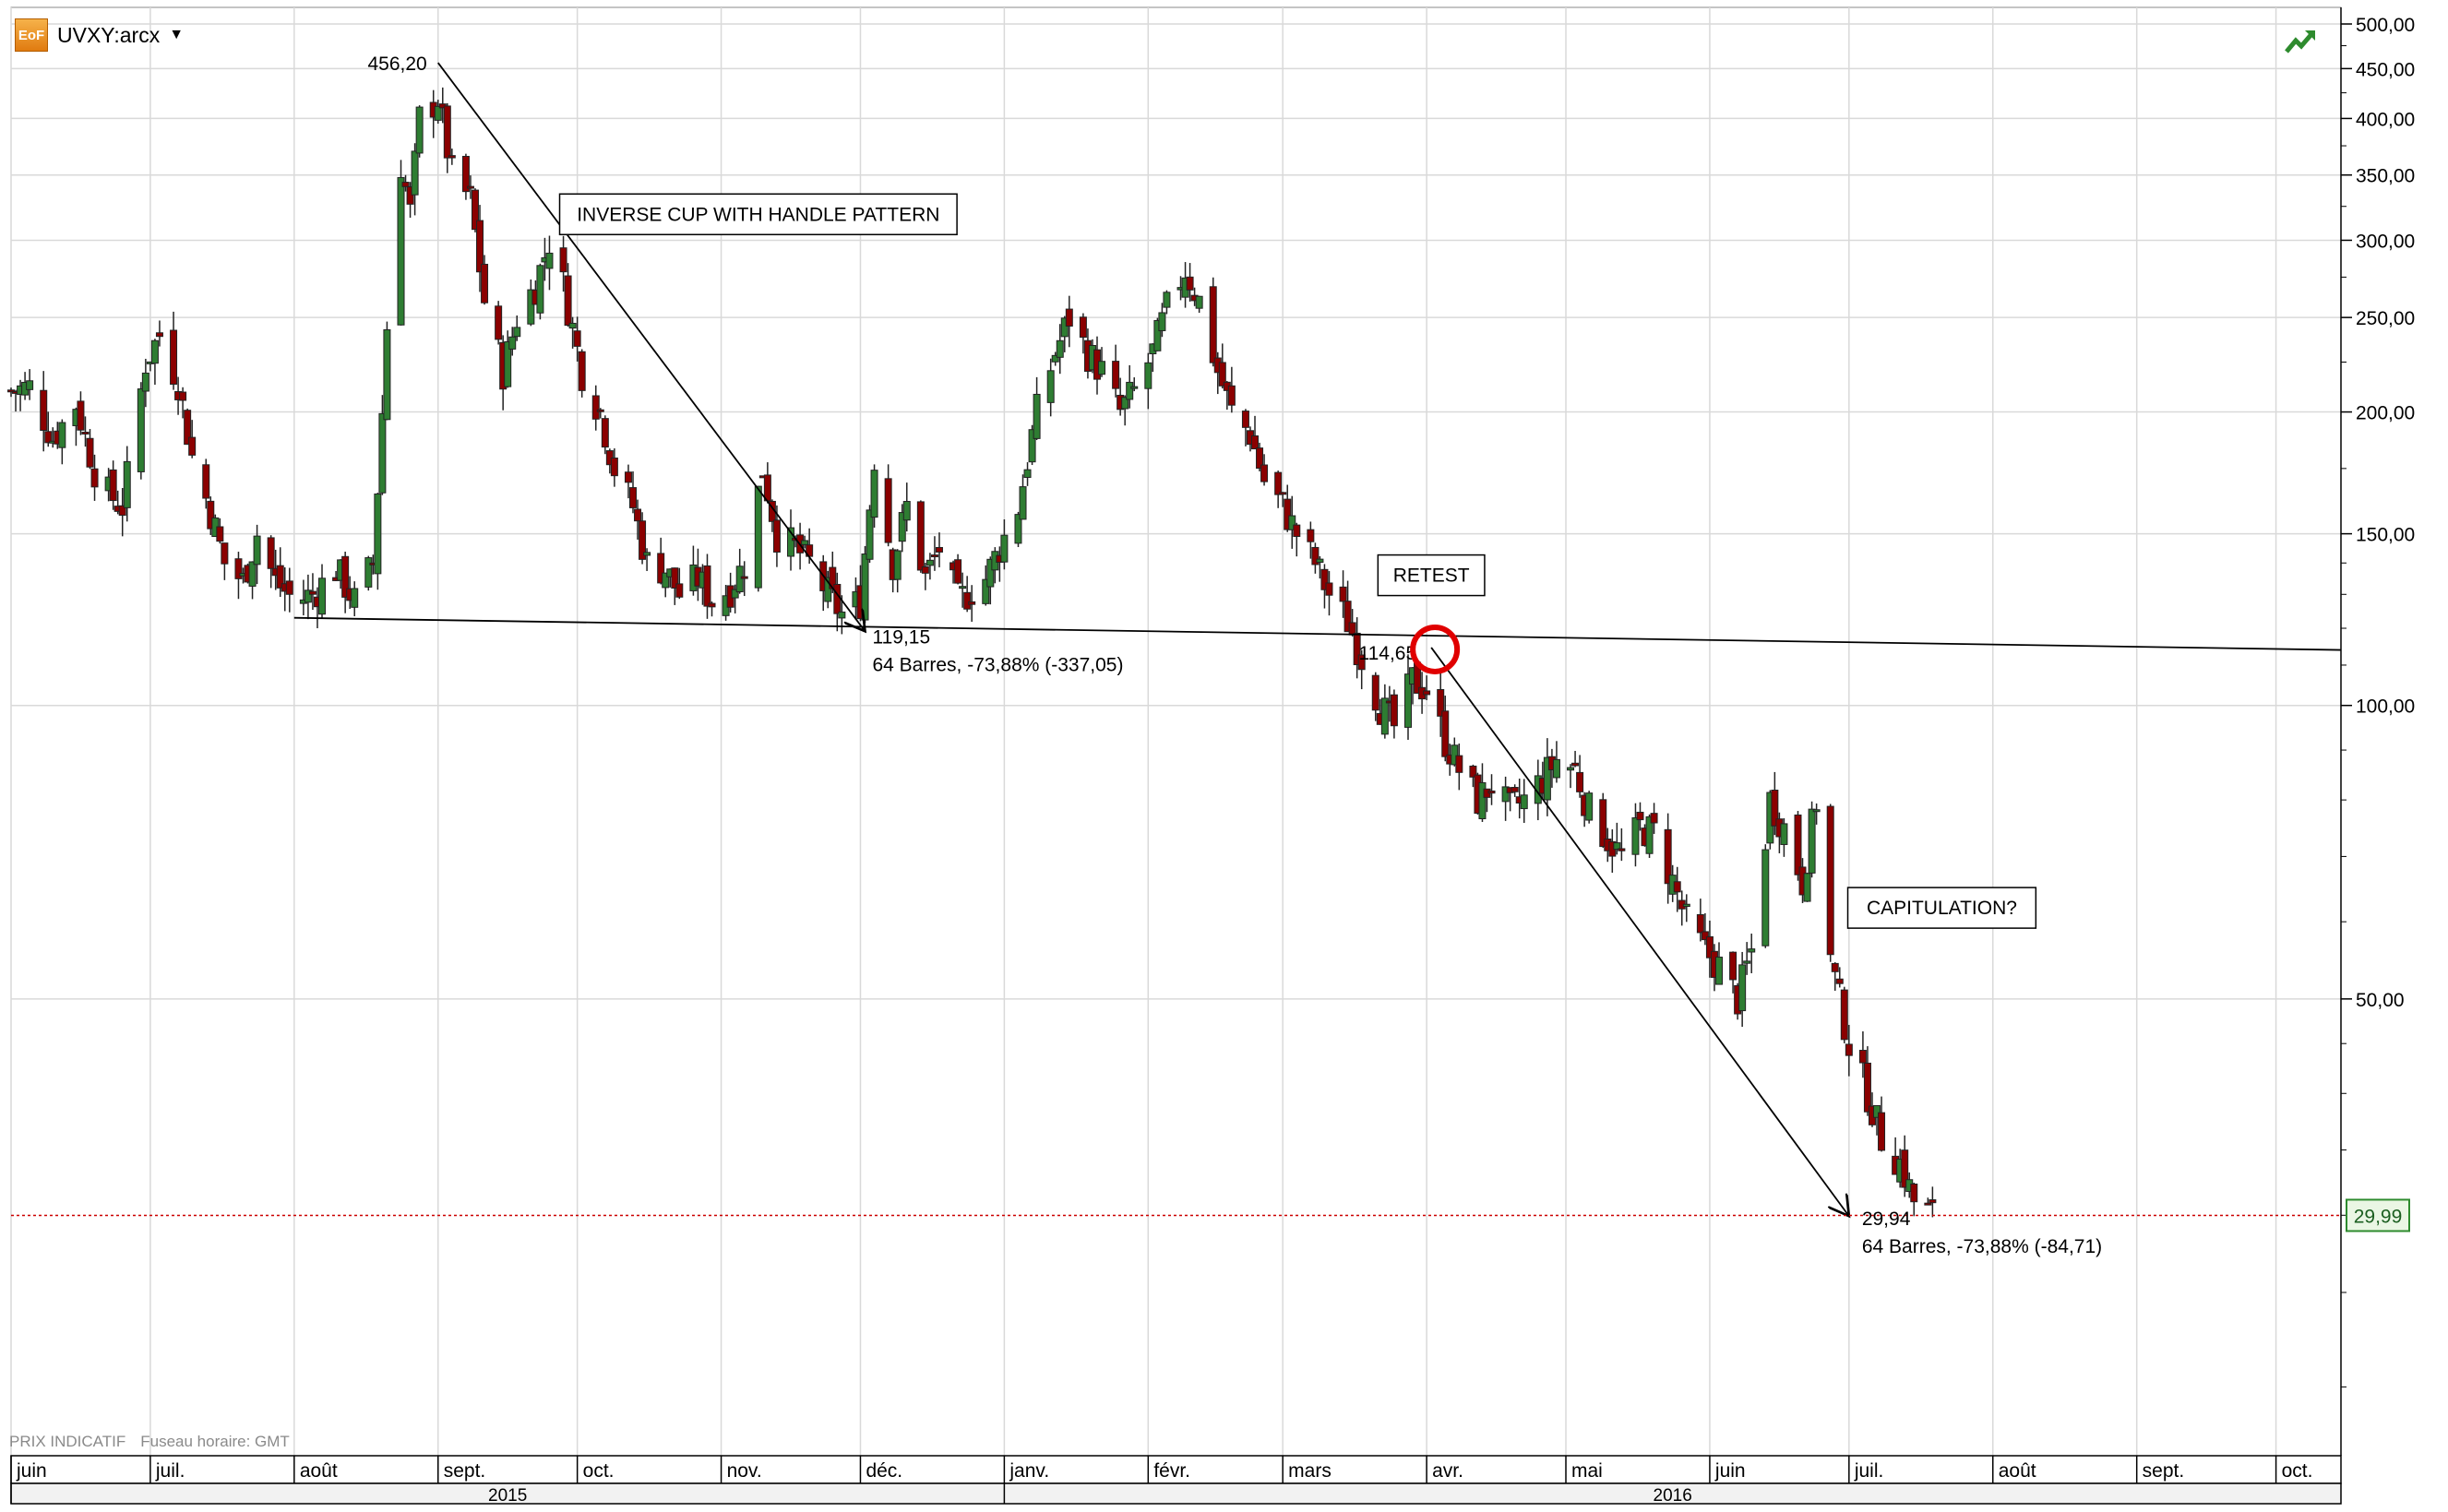  Describe the element at coordinates (2385, 25) in the screenshot. I see `y-tick-label: 500,00` at that location.